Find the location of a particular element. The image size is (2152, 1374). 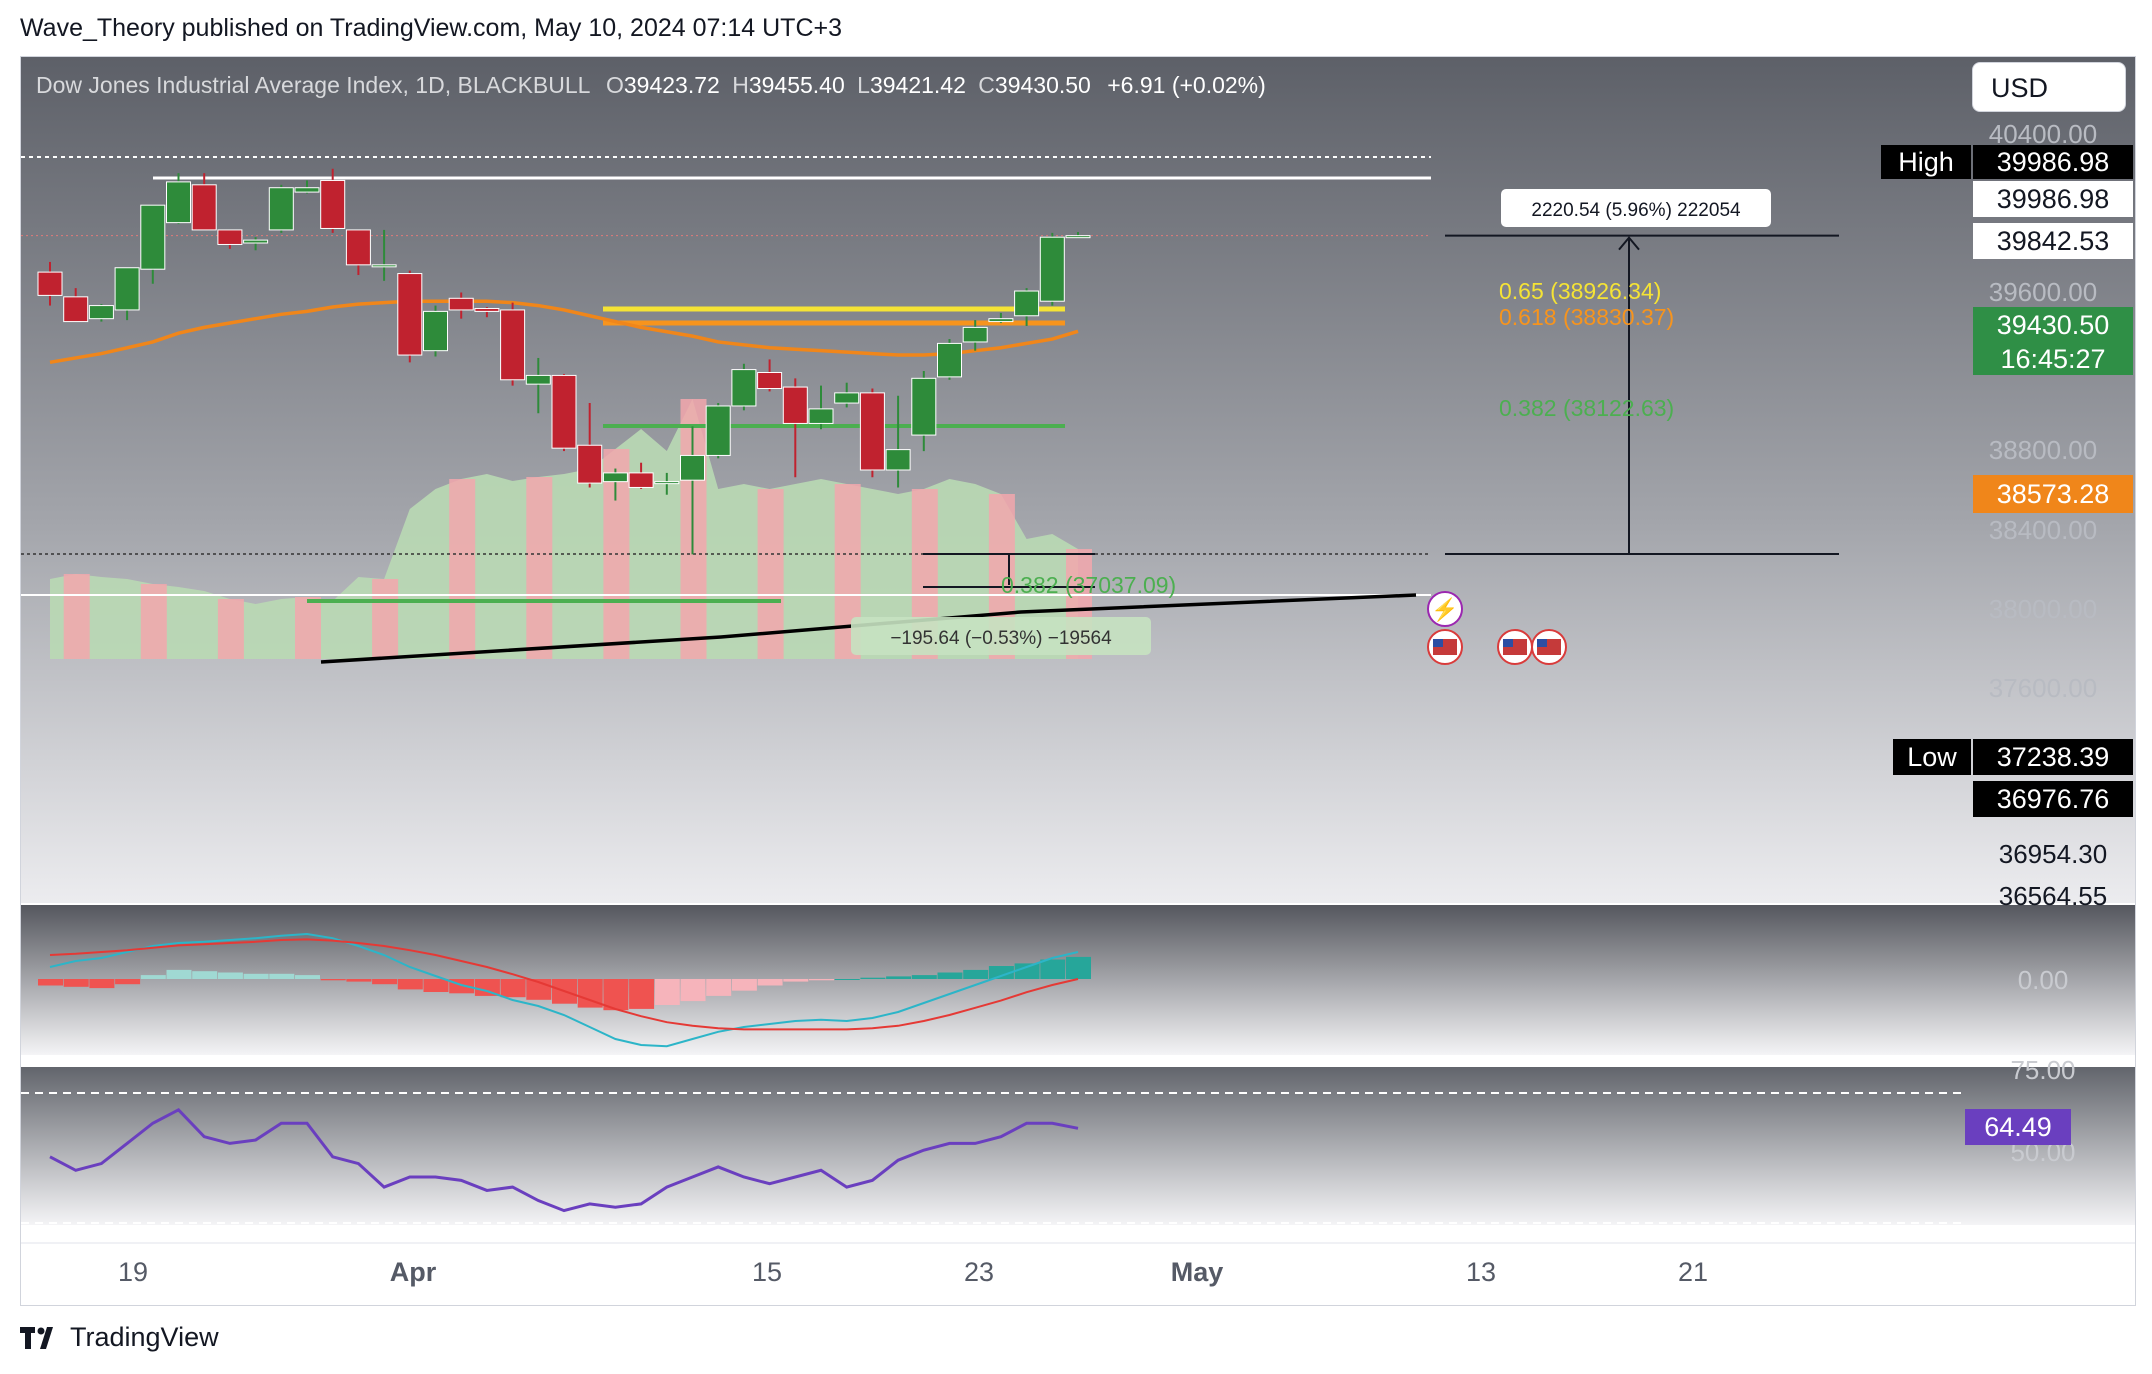

rsi-value-box is located at coordinates (2018, 1127).